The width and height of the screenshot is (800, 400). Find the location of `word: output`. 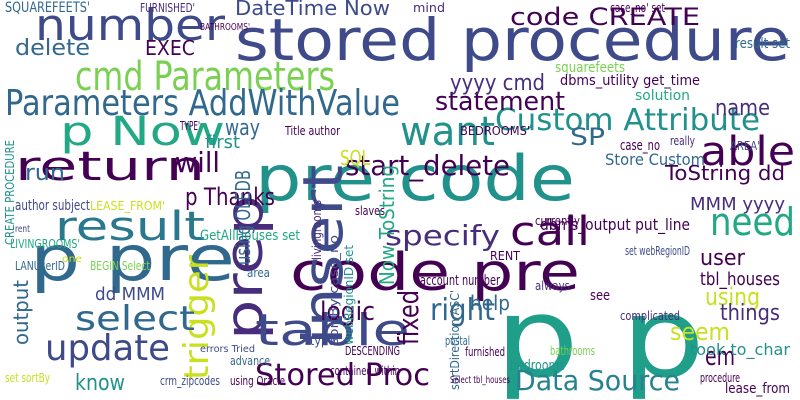

word: output is located at coordinates (21, 312).